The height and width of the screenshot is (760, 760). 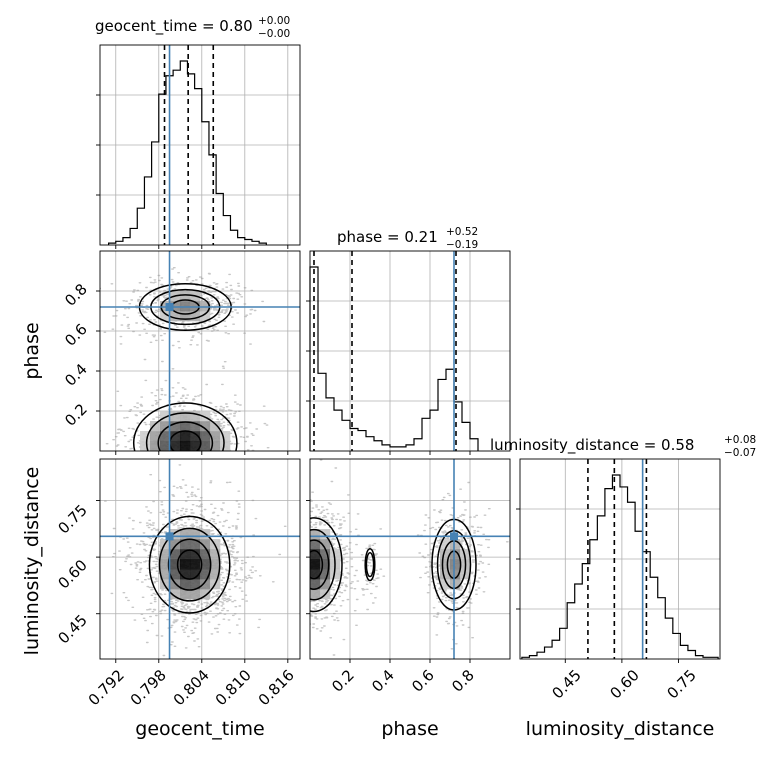 I want to click on panel-phase-hist, so click(x=408, y=352).